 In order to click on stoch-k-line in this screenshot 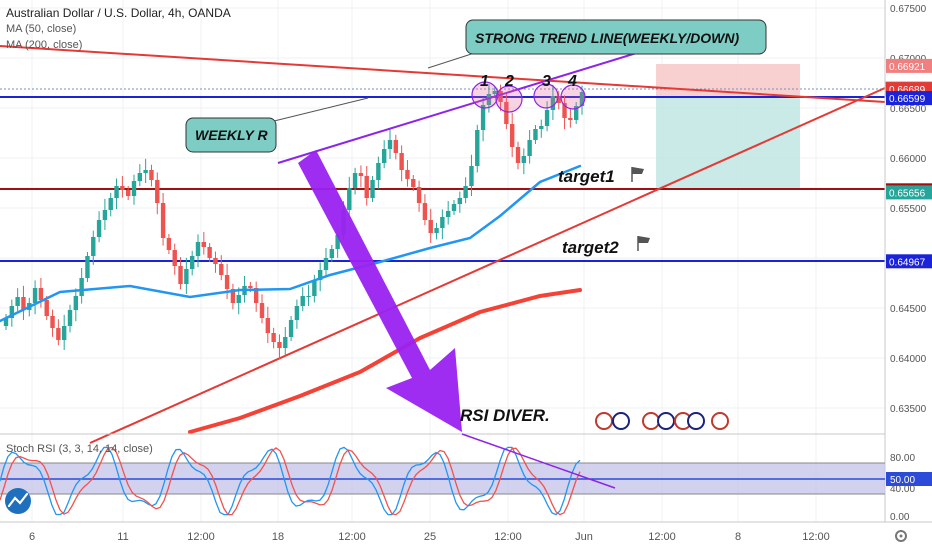, I will do `click(290, 481)`.